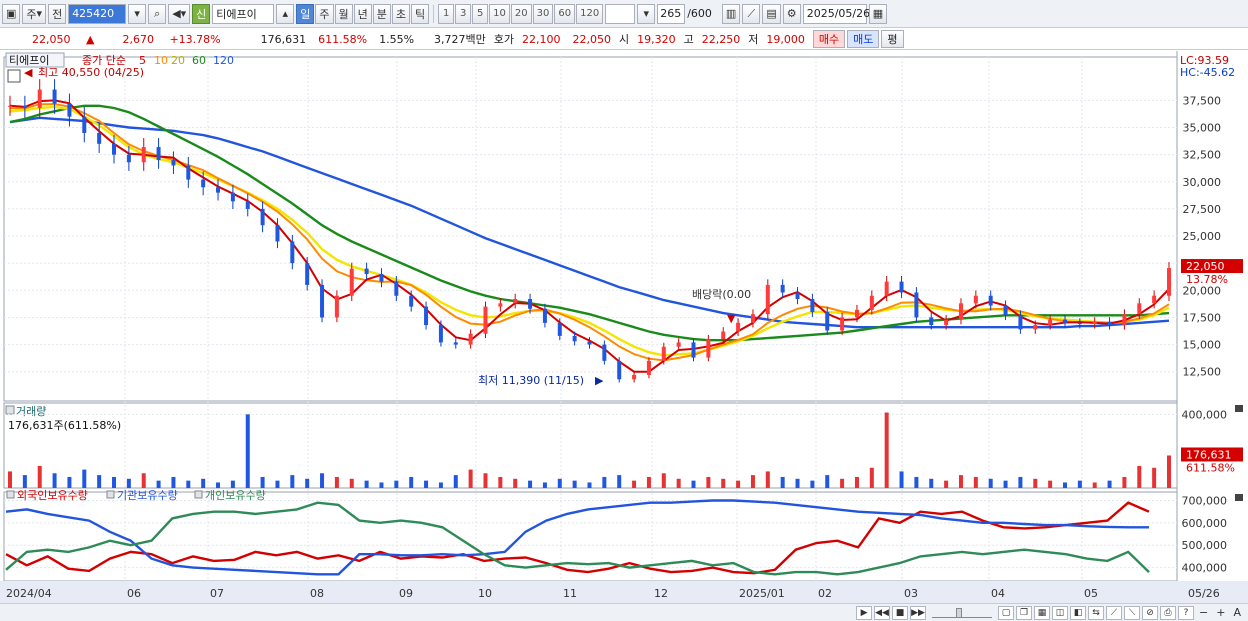 This screenshot has height=621, width=1248. Describe the element at coordinates (962, 612) in the screenshot. I see `scroll-slider` at that location.